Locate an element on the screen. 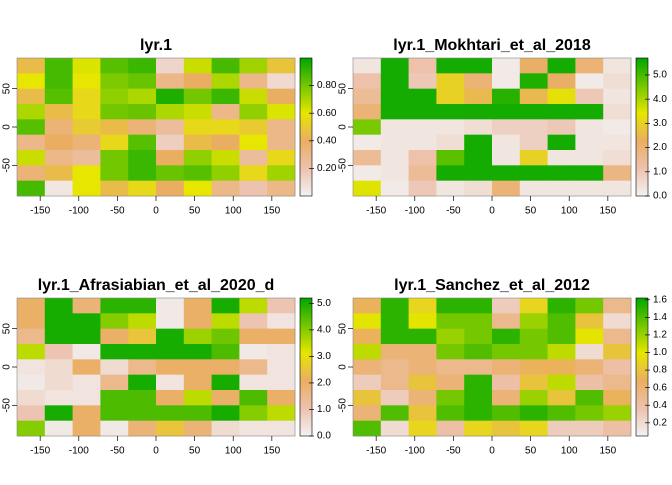  y-tick-label: 0 is located at coordinates (343, 127).